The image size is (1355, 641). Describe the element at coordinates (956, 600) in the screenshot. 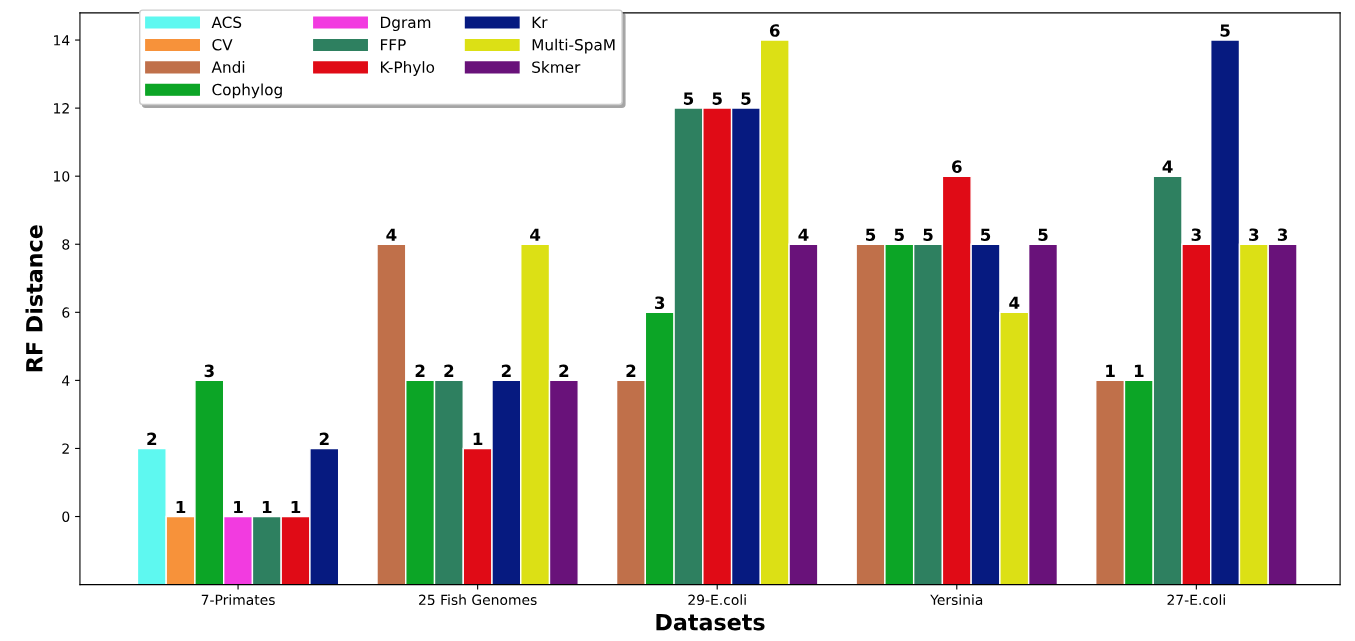

I see `x-tick-label: Yersinia` at that location.